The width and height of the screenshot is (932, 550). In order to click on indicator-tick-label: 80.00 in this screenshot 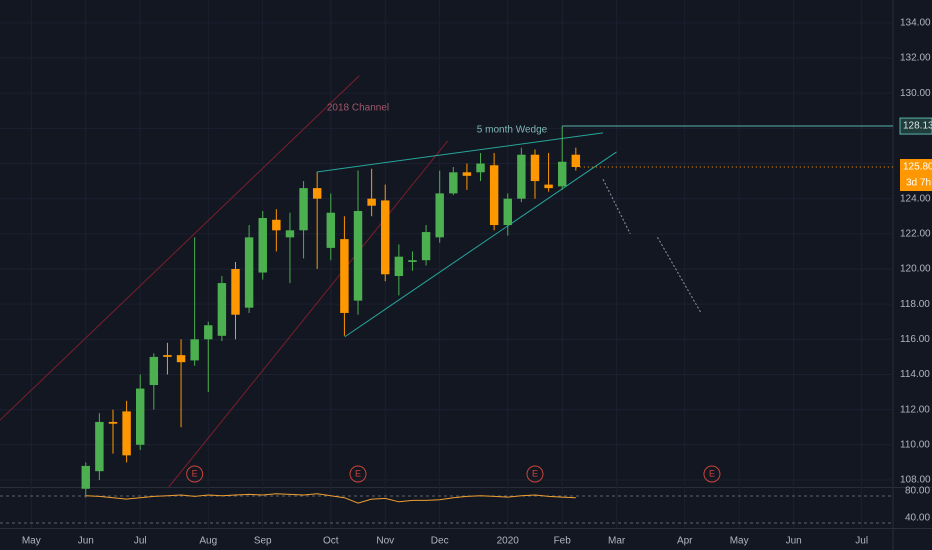, I will do `click(917, 491)`.